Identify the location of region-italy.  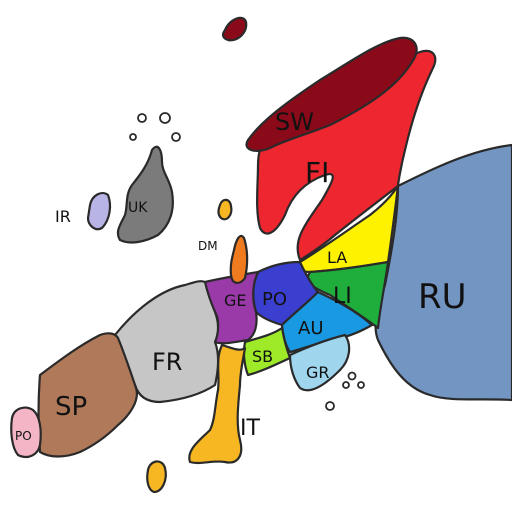
(217, 404).